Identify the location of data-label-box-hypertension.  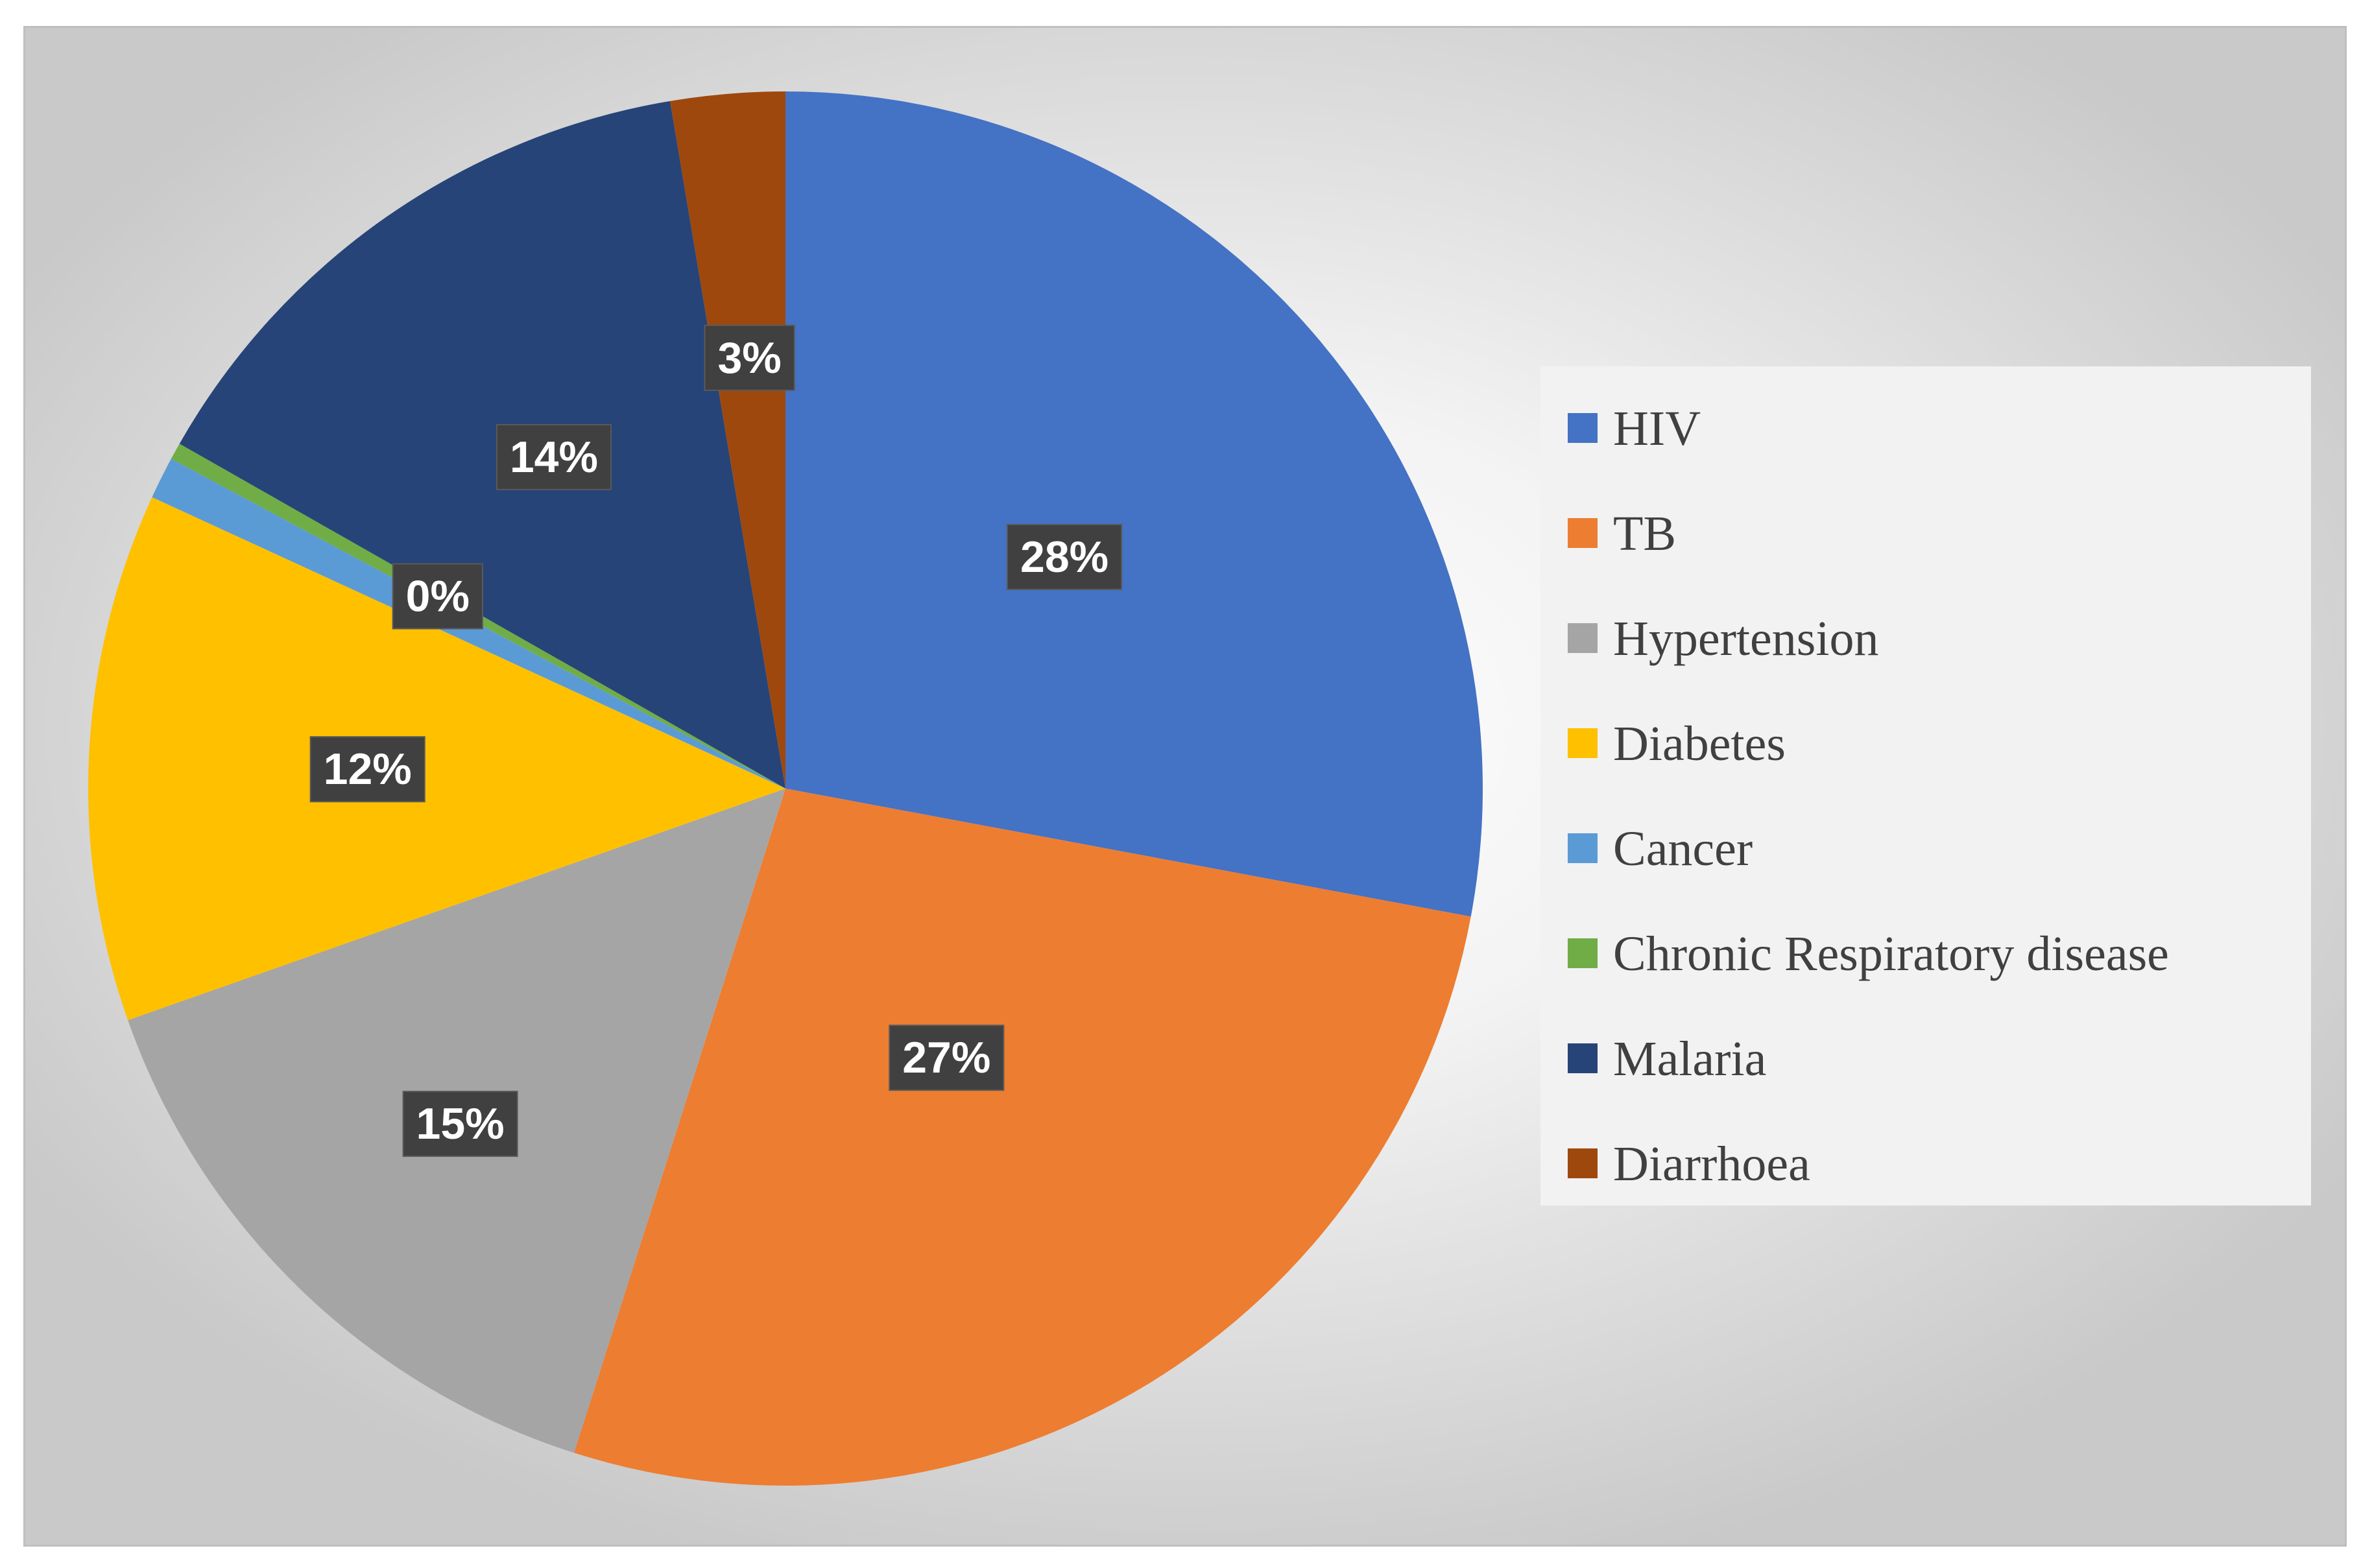
(460, 1124).